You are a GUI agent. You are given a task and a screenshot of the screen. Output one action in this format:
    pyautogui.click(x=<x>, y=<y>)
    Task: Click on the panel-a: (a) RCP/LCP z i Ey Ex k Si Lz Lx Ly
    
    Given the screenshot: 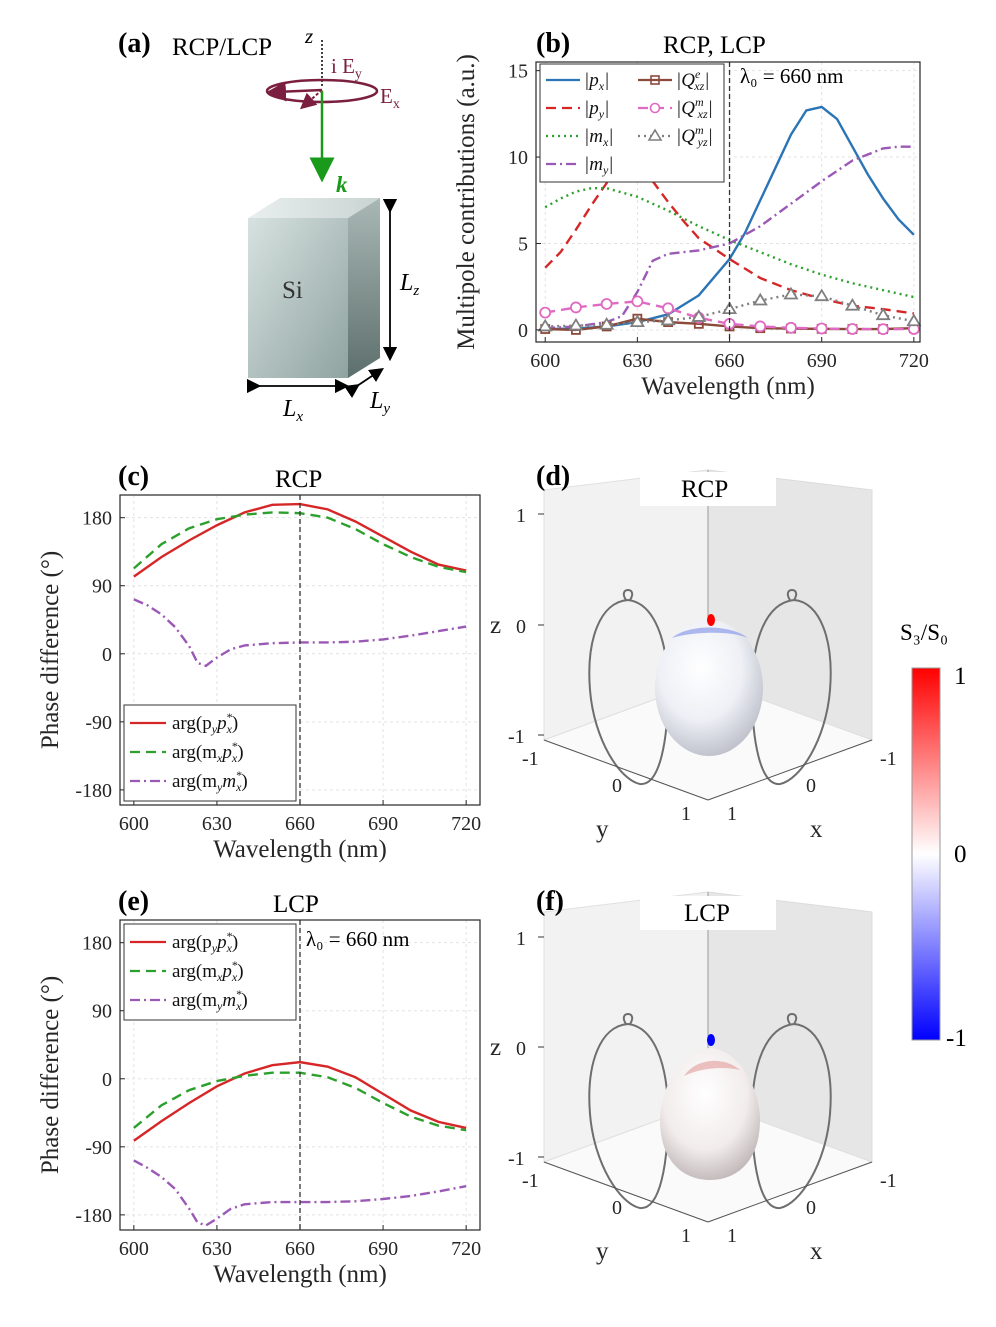 What is the action you would take?
    pyautogui.click(x=268, y=224)
    